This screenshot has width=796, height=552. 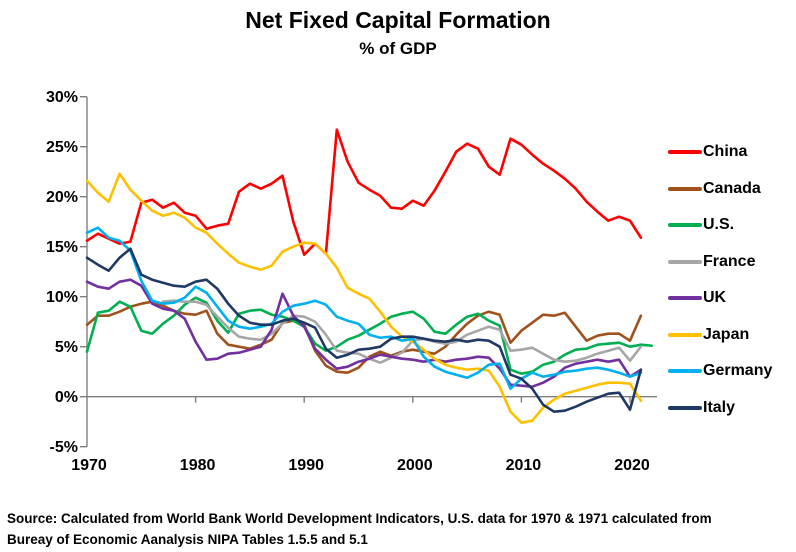 What do you see at coordinates (732, 298) in the screenshot?
I see `legend-item-uk: UK` at bounding box center [732, 298].